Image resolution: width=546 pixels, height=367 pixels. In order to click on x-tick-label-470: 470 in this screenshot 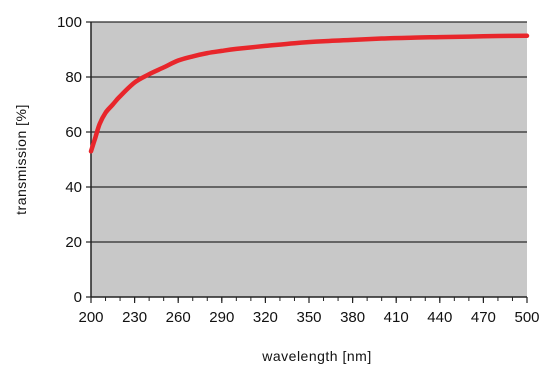, I will do `click(483, 317)`.